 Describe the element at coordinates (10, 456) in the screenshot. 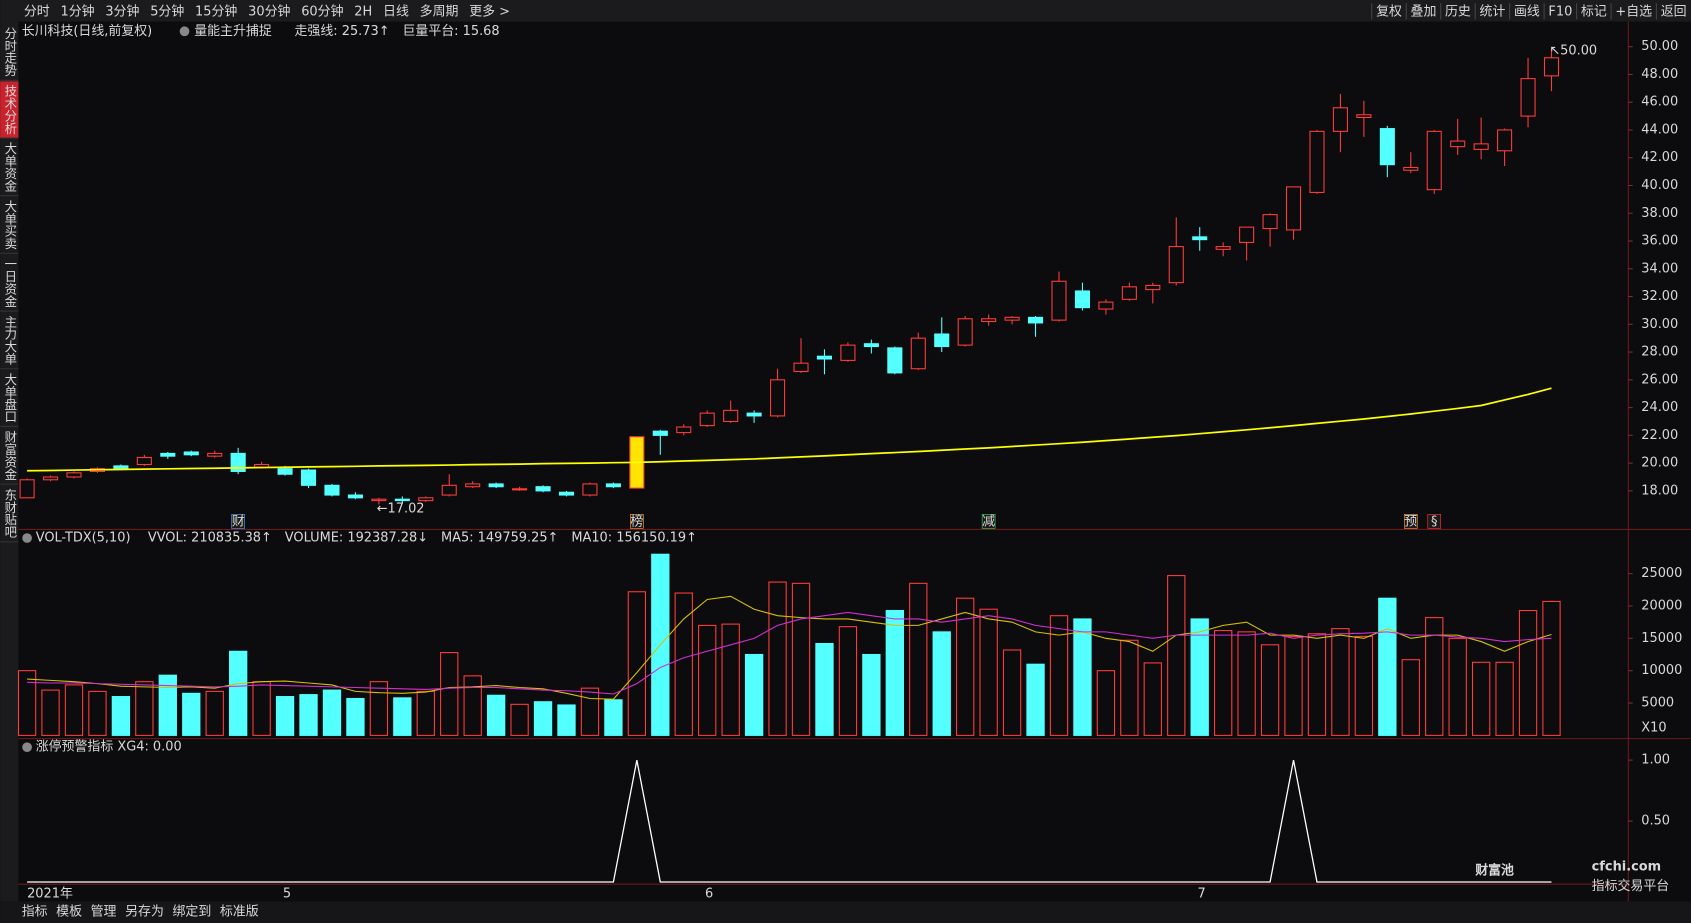

I see `sidebar-item: 财富资金` at that location.